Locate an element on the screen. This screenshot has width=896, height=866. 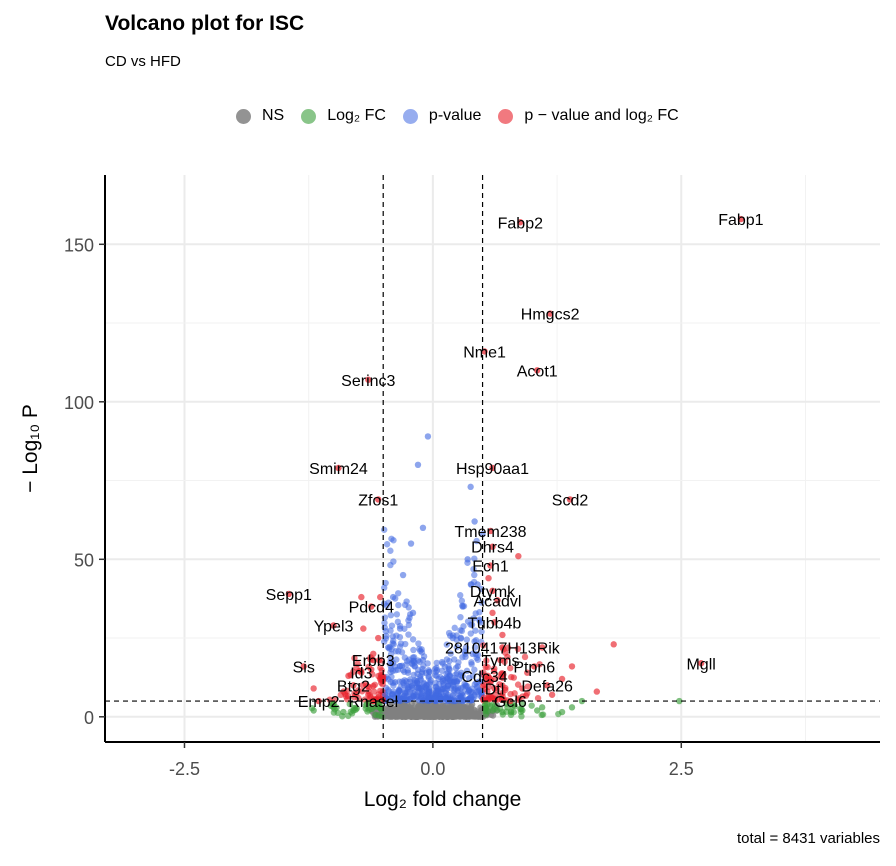
y-tick-label: 150 is located at coordinates (79, 245).